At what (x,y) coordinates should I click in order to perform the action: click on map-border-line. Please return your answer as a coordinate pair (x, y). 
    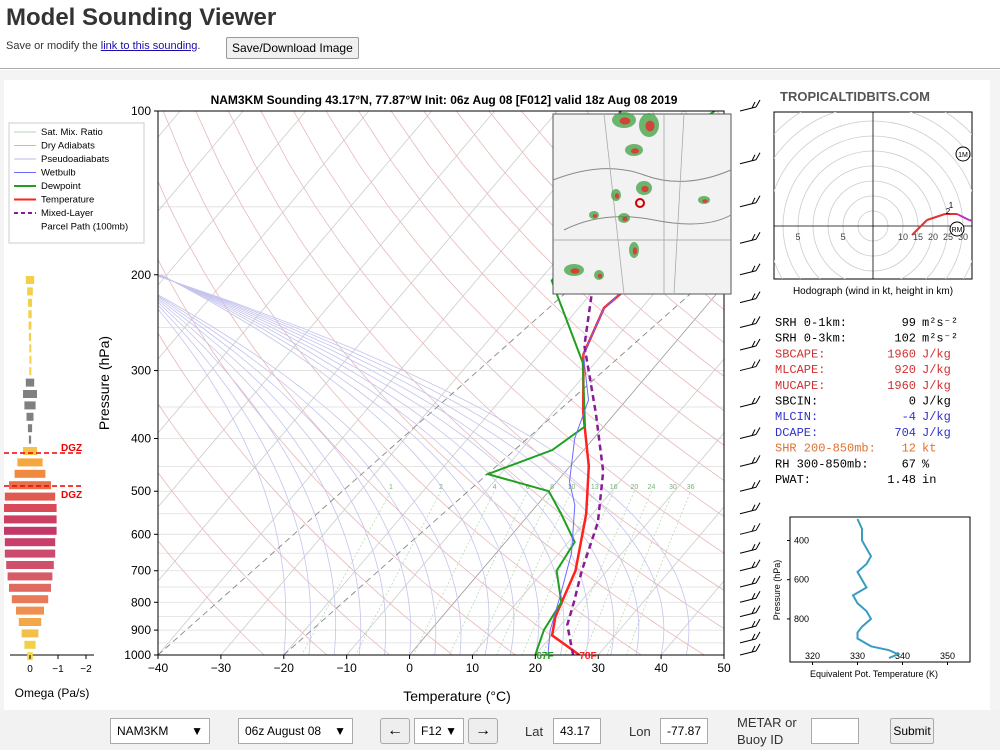
    Looking at the image, I should click on (647, 222).